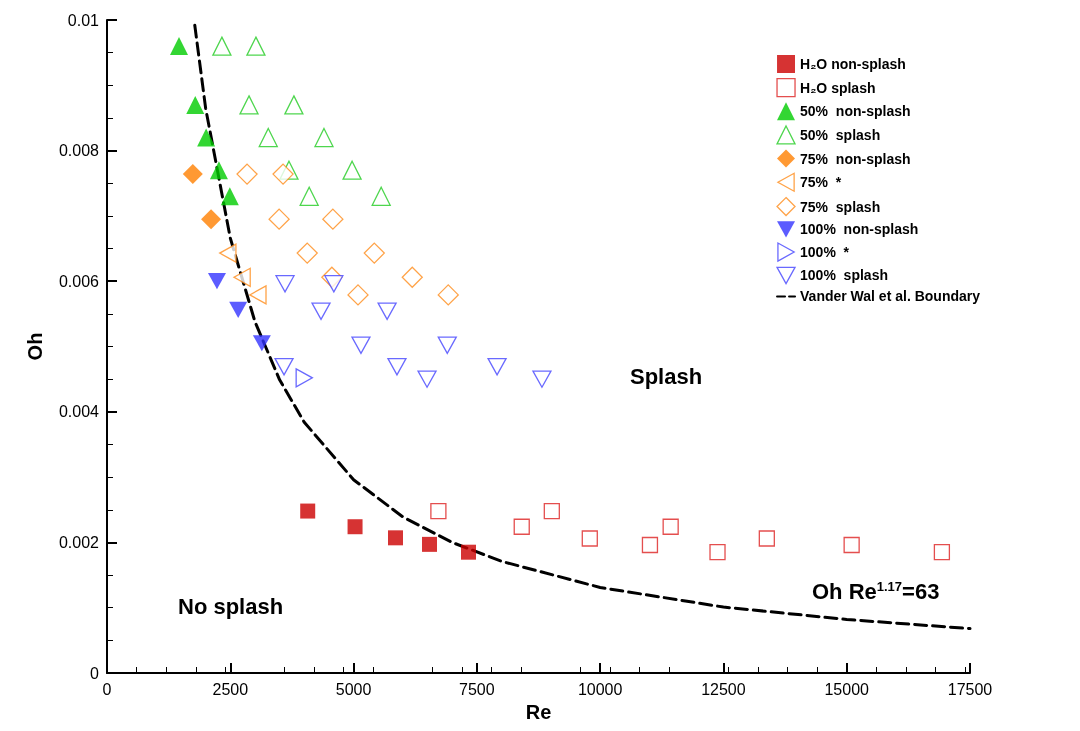 This screenshot has height=731, width=1080. What do you see at coordinates (79, 542) in the screenshot?
I see `y-tick-label: 0.002` at bounding box center [79, 542].